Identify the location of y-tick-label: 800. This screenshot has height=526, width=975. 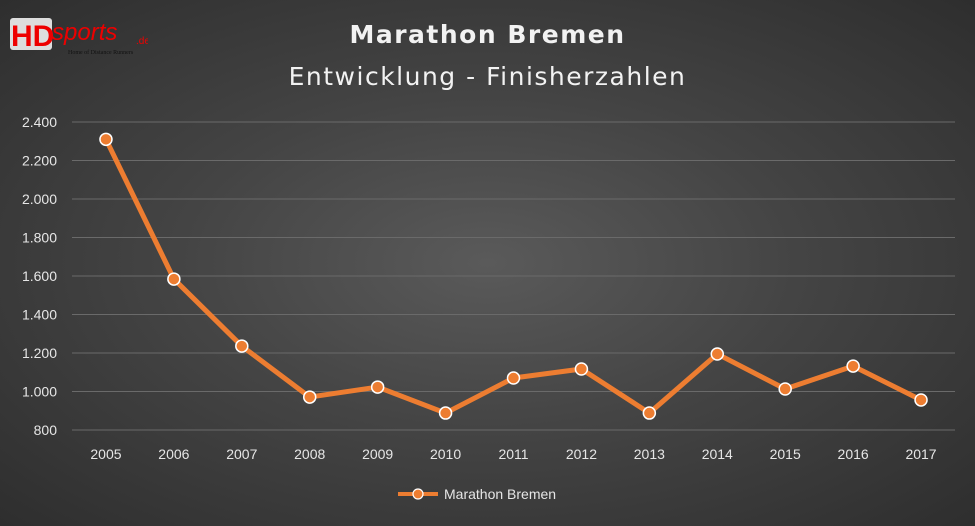
(46, 430).